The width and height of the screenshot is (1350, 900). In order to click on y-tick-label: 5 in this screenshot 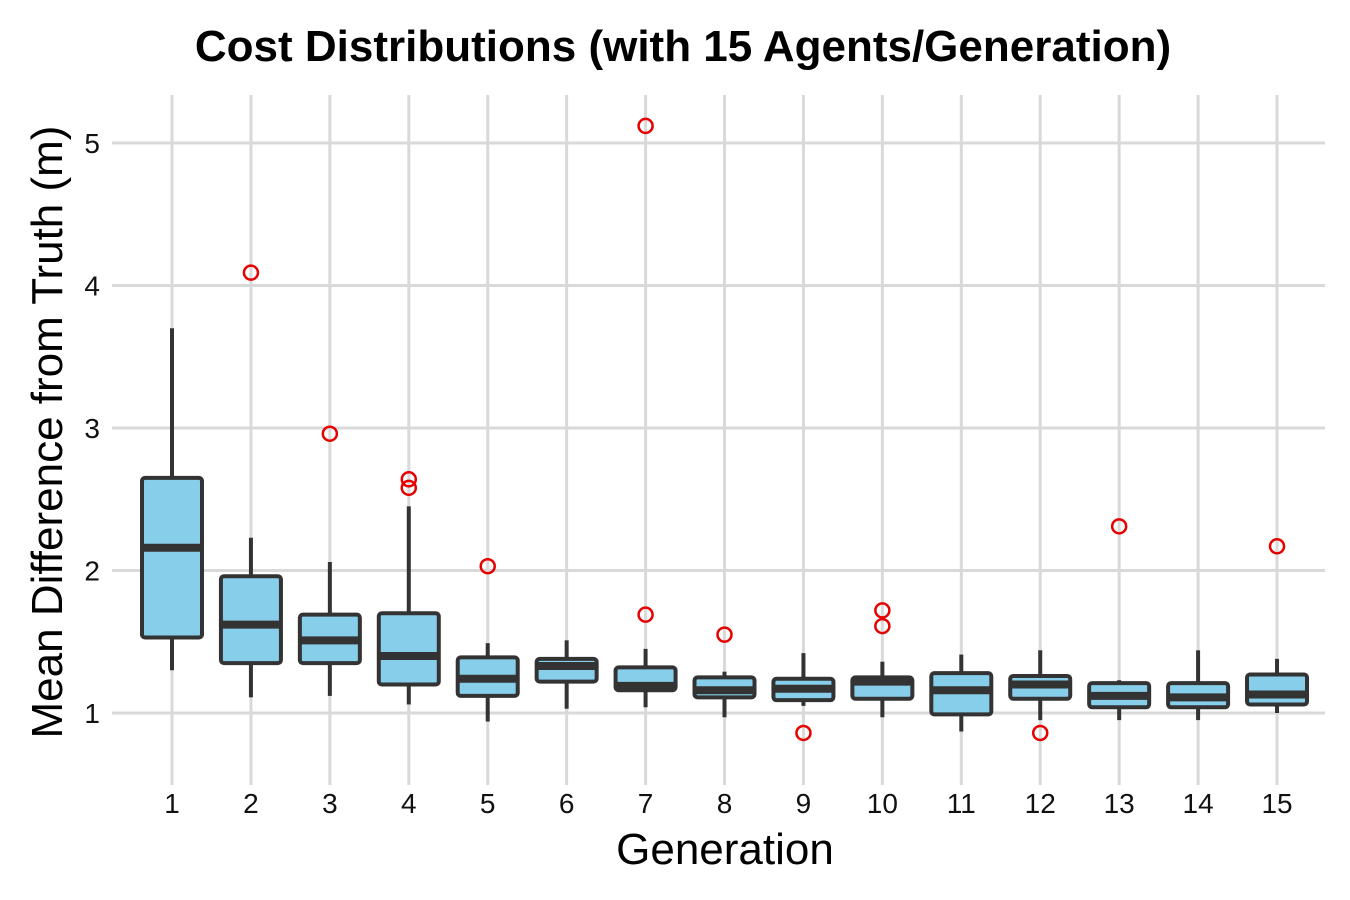, I will do `click(92, 143)`.